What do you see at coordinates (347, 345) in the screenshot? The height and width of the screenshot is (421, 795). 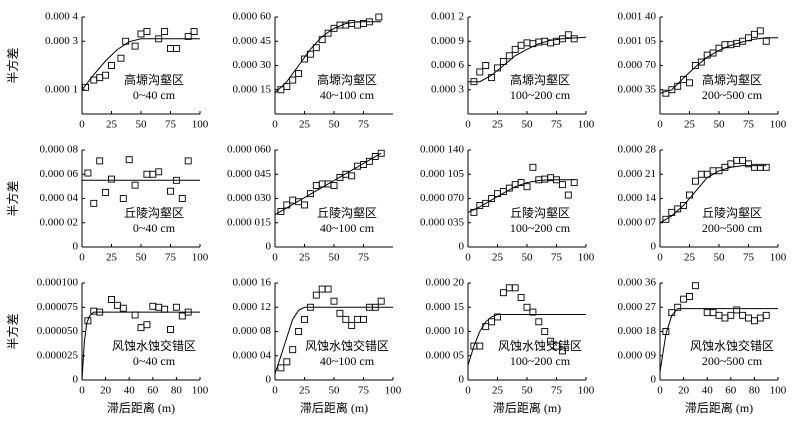 I see `annotation: 风蚀水蚀交错区` at bounding box center [347, 345].